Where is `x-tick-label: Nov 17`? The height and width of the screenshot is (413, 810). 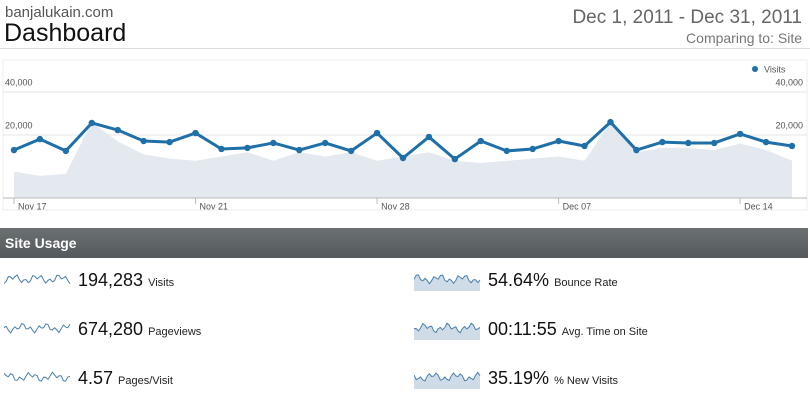
x-tick-label: Nov 17 is located at coordinates (32, 206).